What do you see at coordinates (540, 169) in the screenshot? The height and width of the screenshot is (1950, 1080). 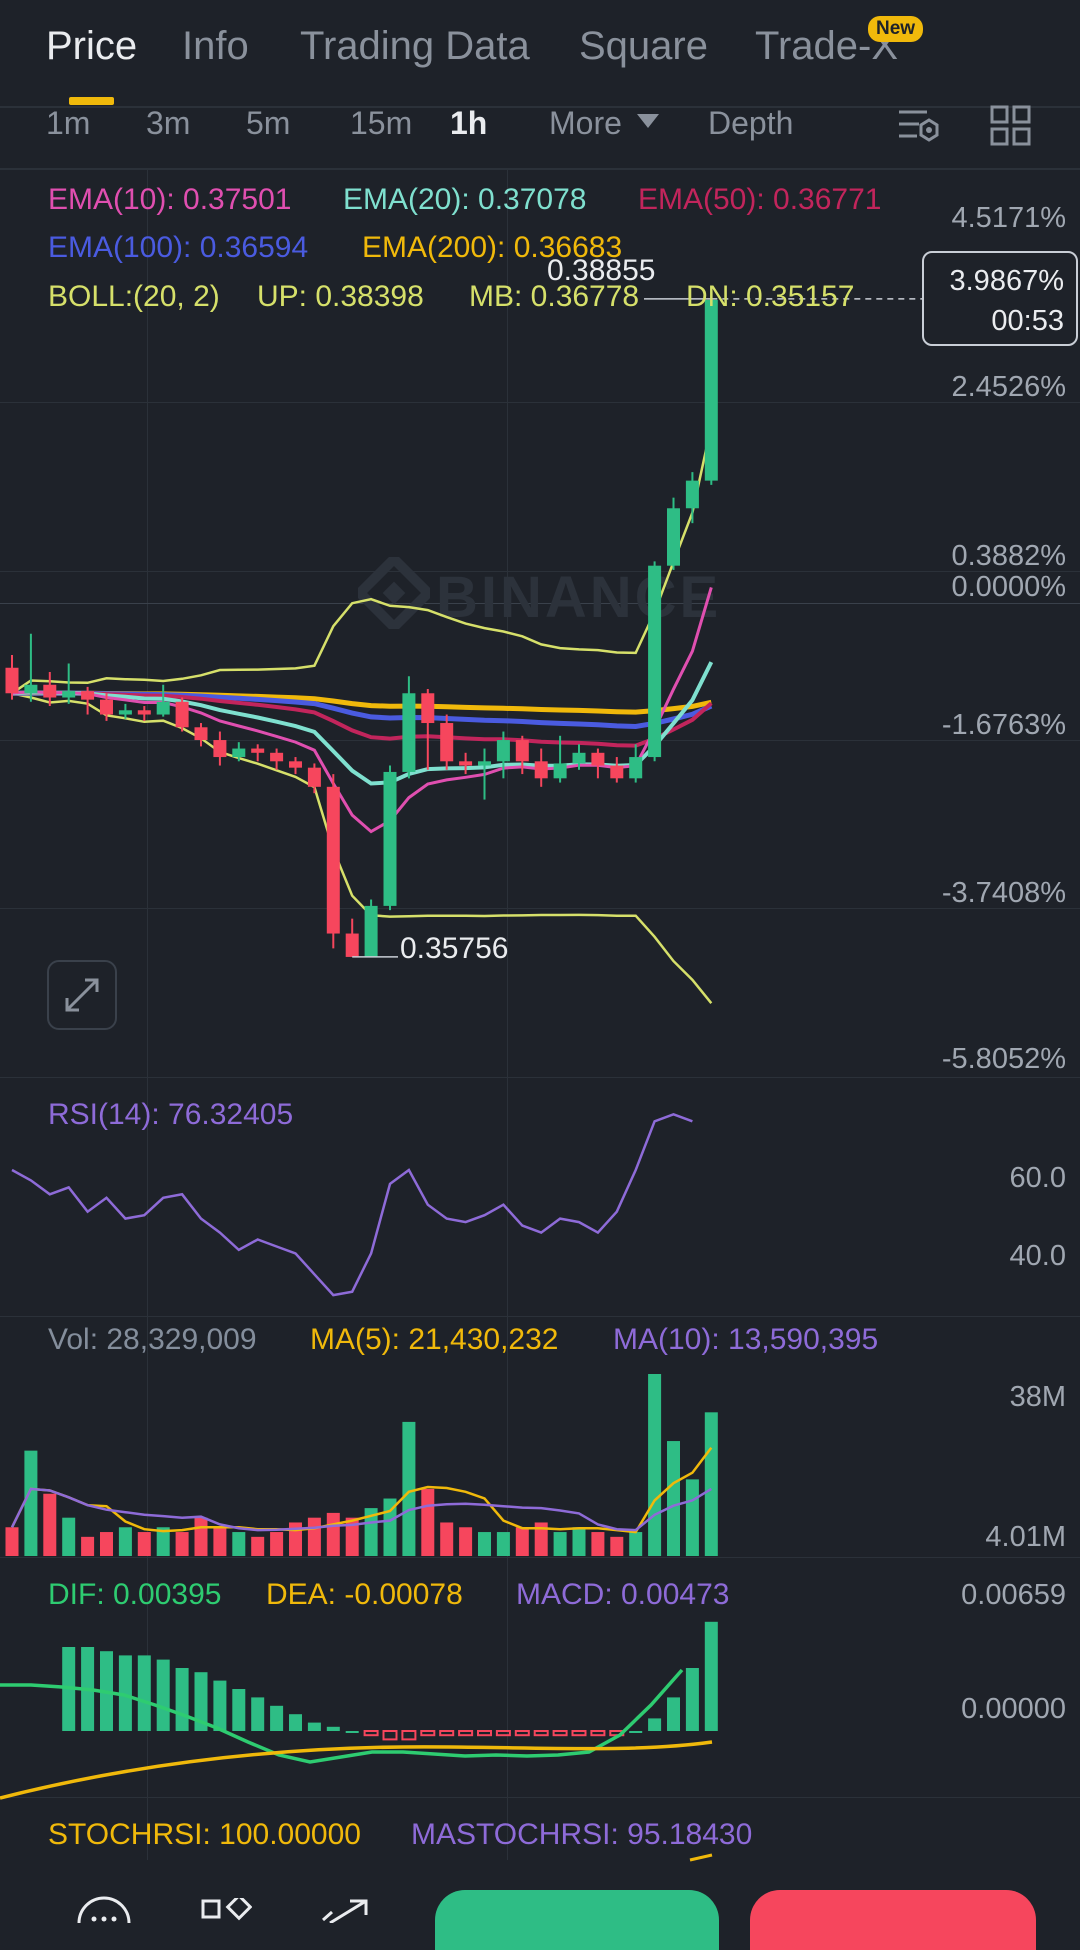 I see `interval-divider` at bounding box center [540, 169].